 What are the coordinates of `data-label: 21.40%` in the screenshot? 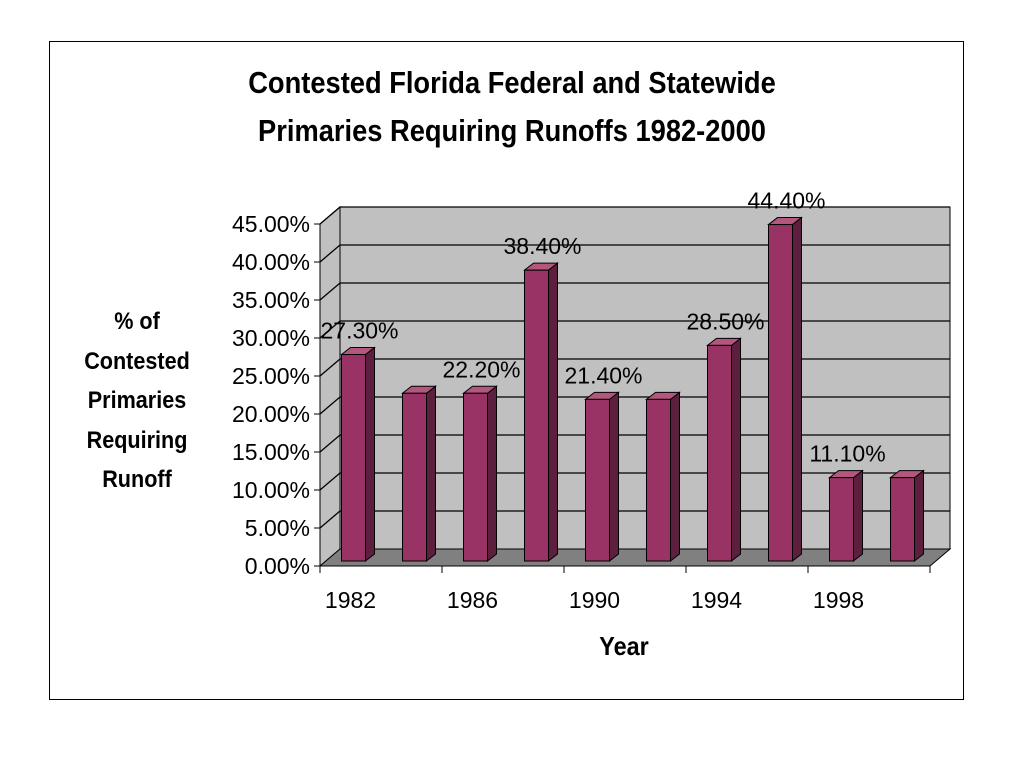 It's located at (603, 375).